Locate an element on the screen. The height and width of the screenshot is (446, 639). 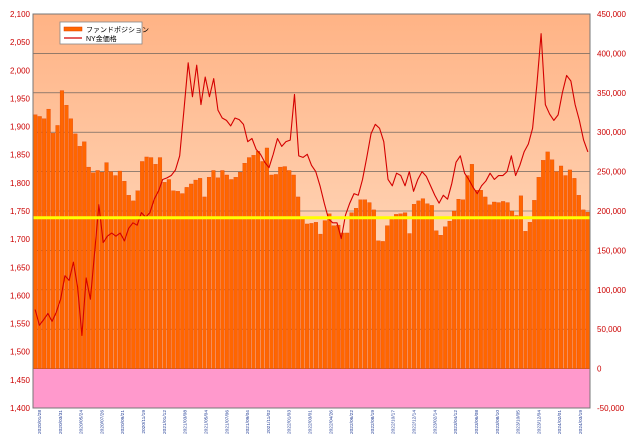
legend: ファンドポジション NY金価格 is located at coordinates (104, 33).